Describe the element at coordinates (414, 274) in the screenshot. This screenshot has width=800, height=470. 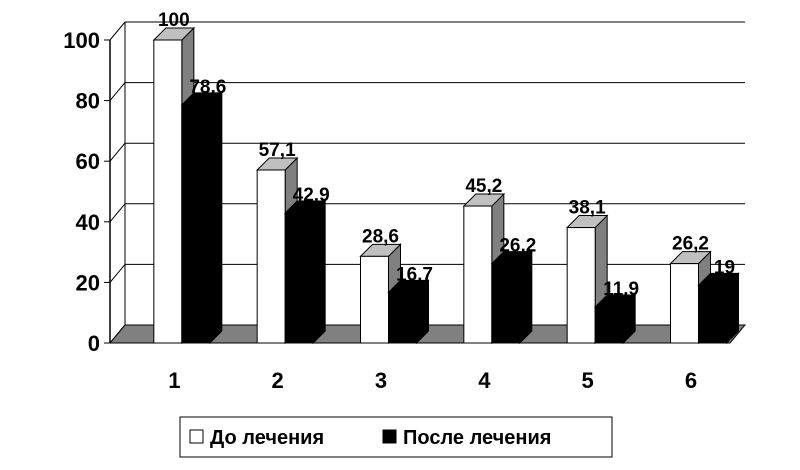
I see `data-label-after: 16,7` at that location.